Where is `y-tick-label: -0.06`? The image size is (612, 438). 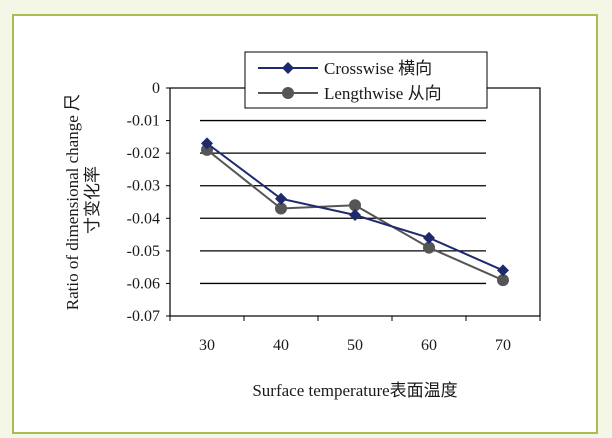 y-tick-label: -0.06 is located at coordinates (143, 283).